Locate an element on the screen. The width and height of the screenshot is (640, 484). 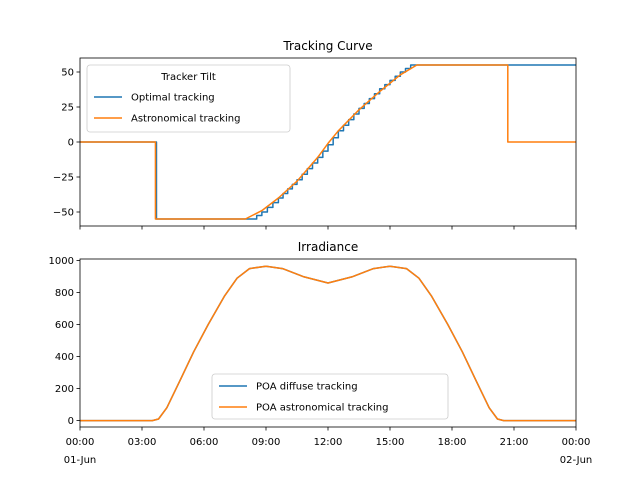
x-tick-label: 15:00 is located at coordinates (390, 442).